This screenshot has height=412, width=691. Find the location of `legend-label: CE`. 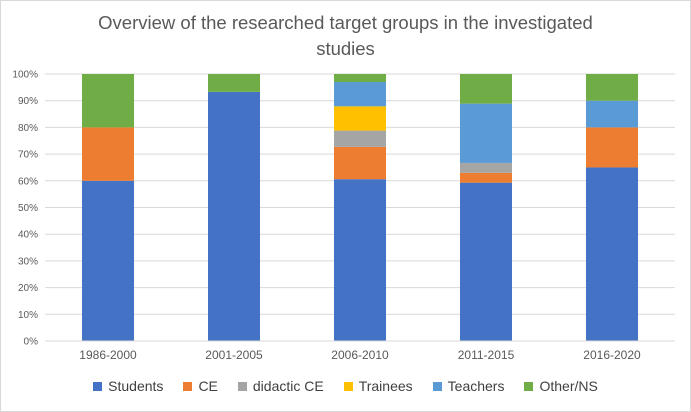

legend-label: CE is located at coordinates (208, 386).